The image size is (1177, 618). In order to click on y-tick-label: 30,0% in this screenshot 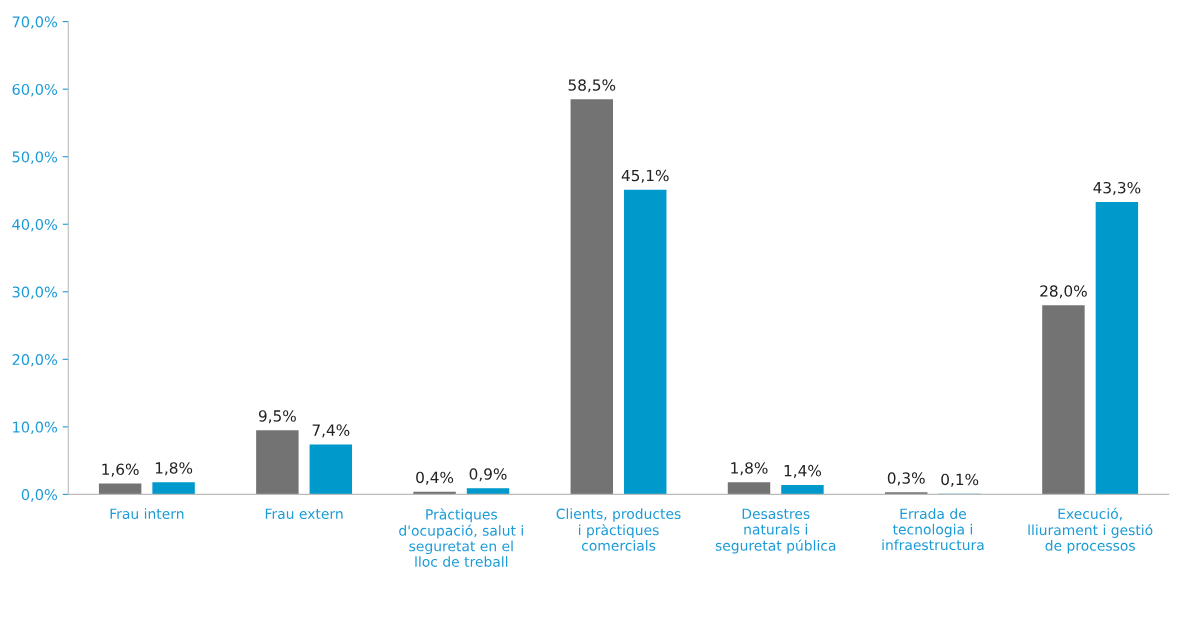, I will do `click(35, 293)`.